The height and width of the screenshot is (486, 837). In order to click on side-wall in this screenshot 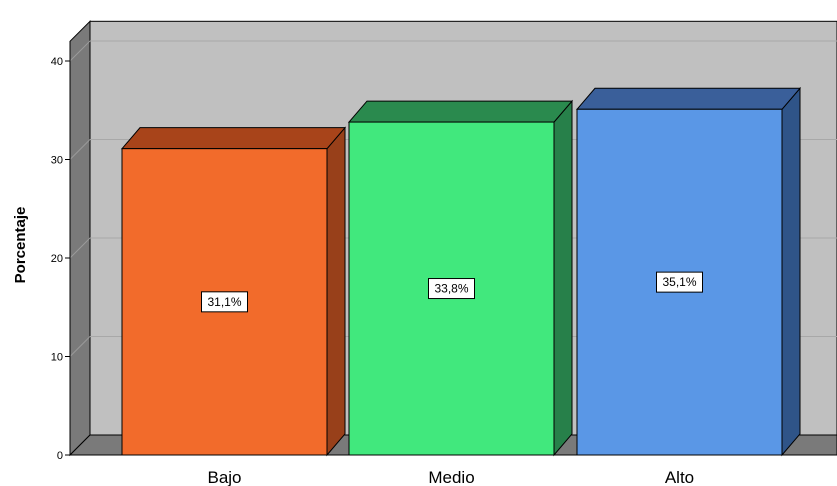, I will do `click(80, 238)`.